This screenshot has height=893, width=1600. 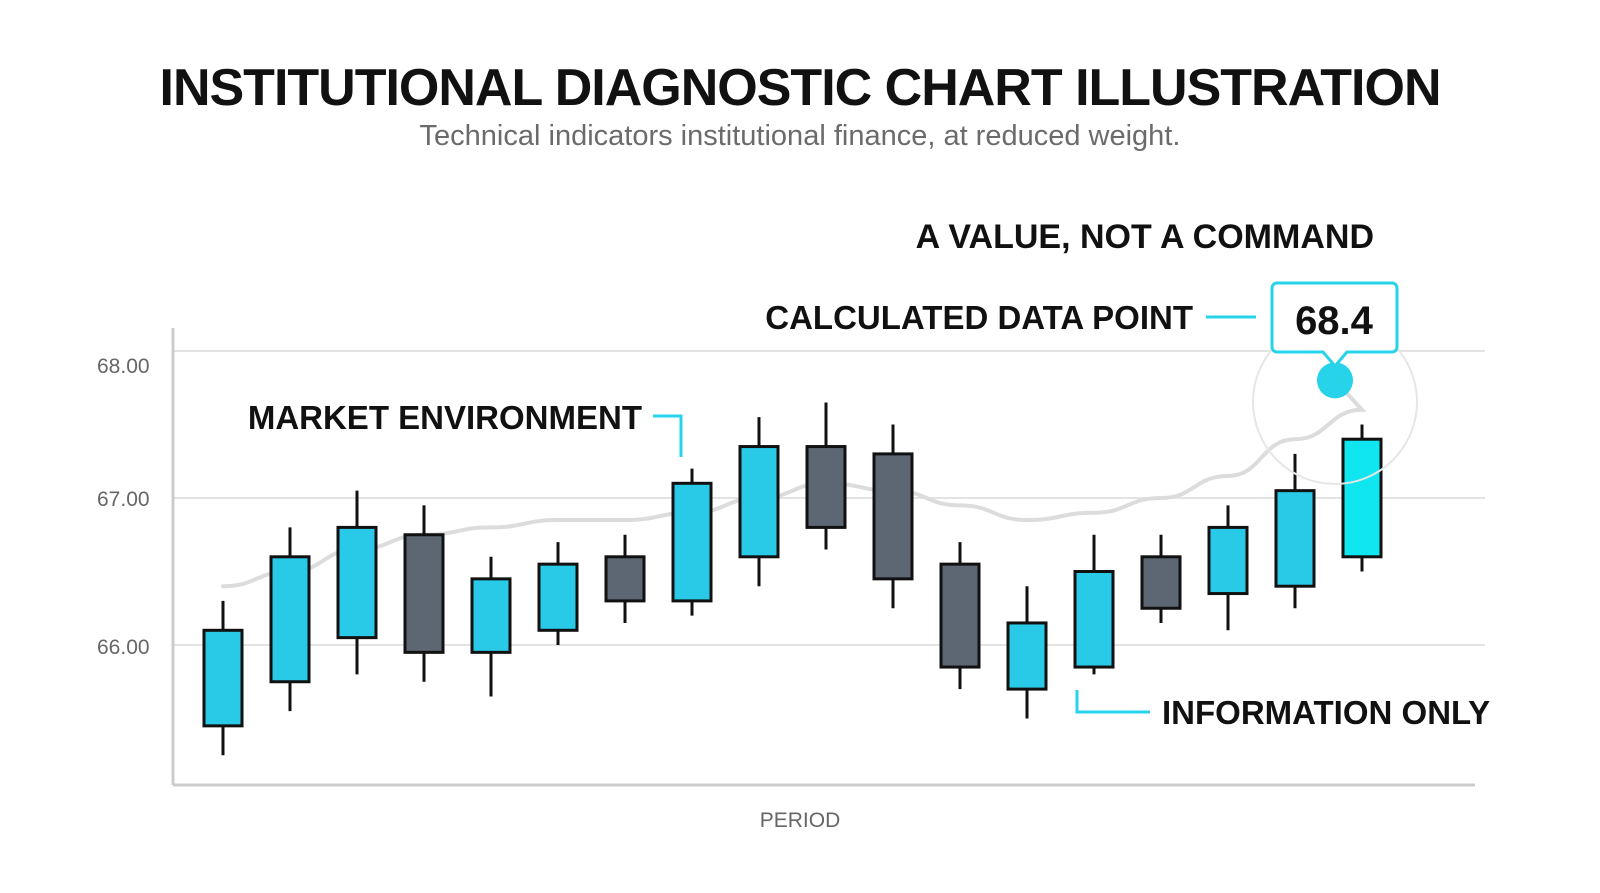 I want to click on value-callout: 68.4, so click(x=1334, y=325).